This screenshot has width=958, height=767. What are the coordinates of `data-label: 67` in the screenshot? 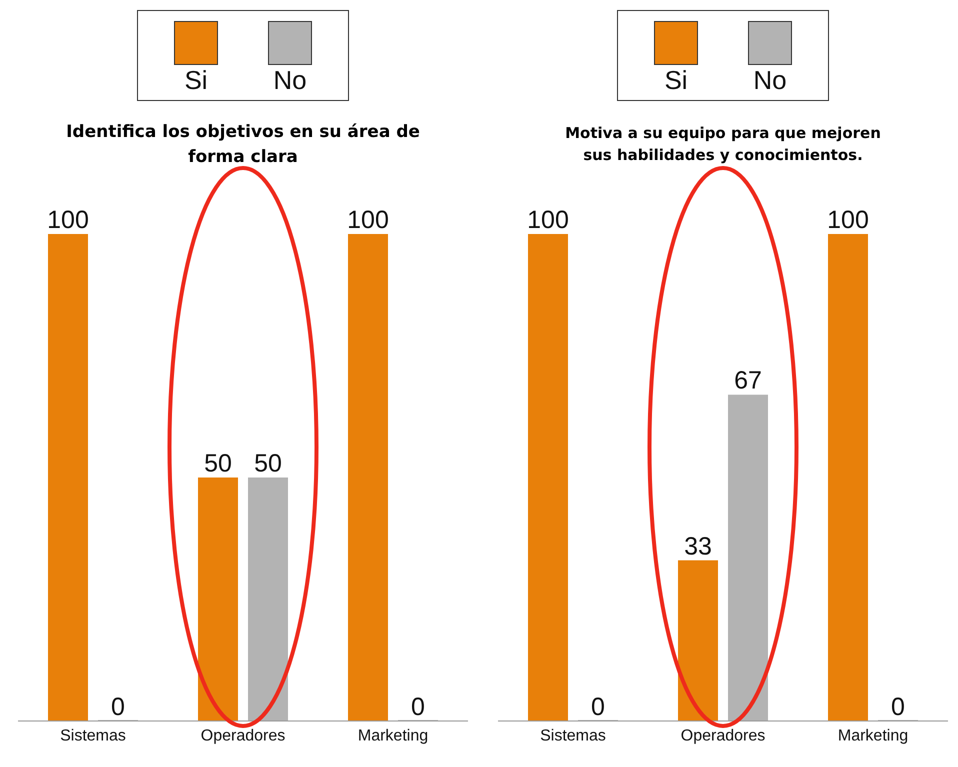 It's located at (748, 380).